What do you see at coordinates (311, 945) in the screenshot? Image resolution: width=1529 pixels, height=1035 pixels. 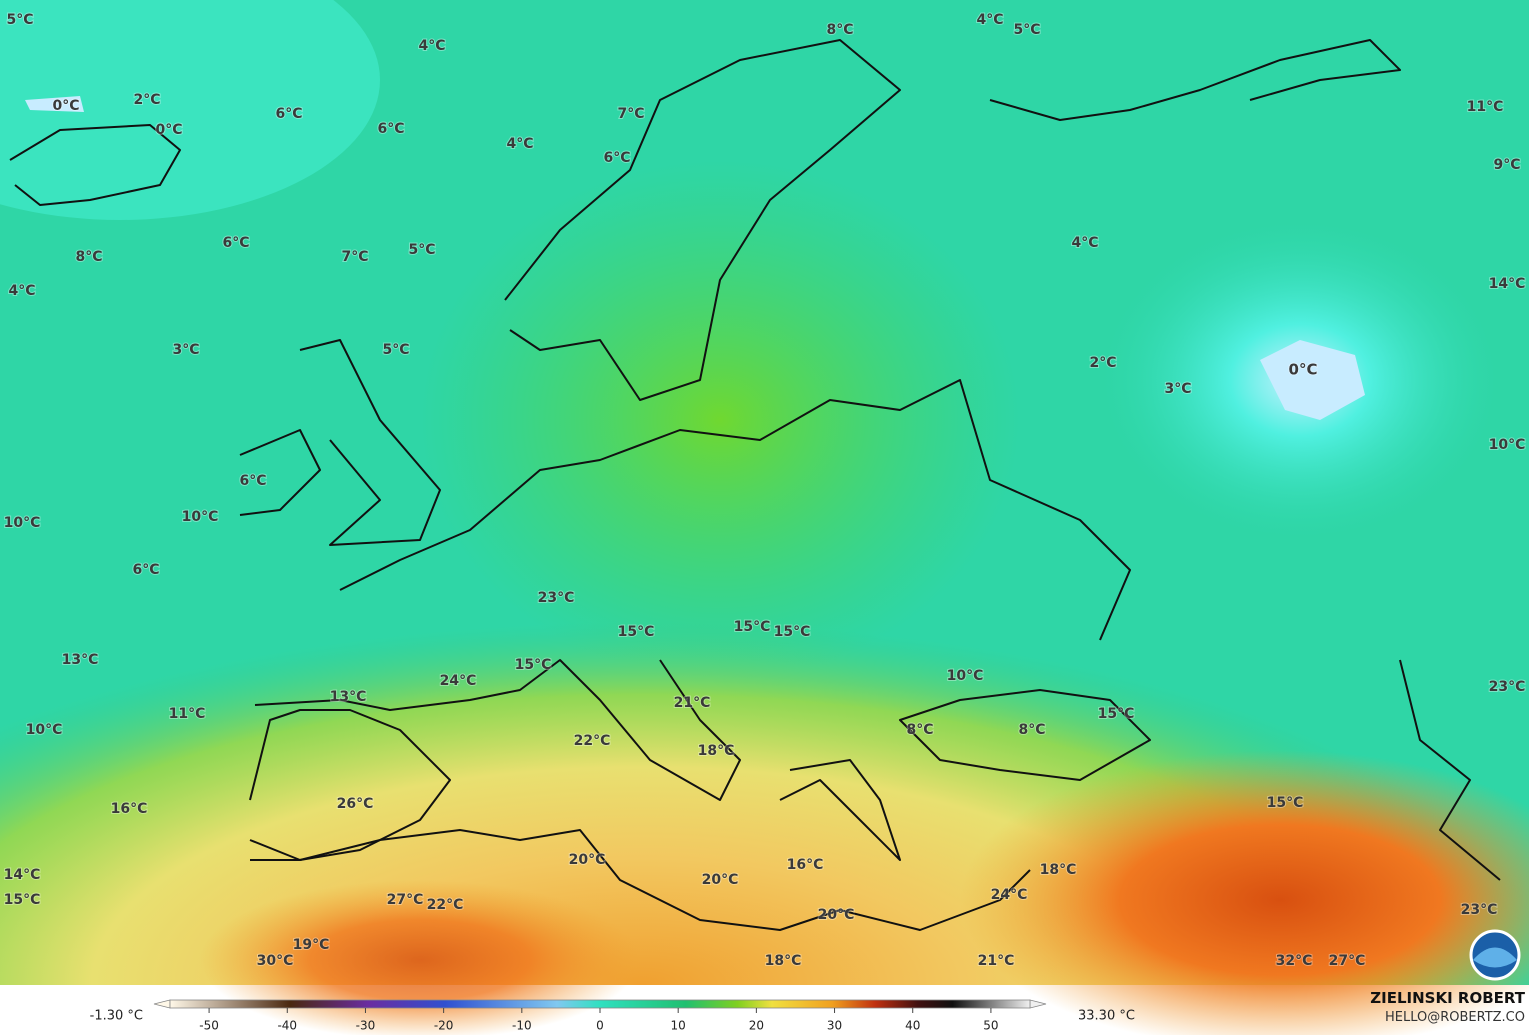 I see `temperature-label: 19°C` at bounding box center [311, 945].